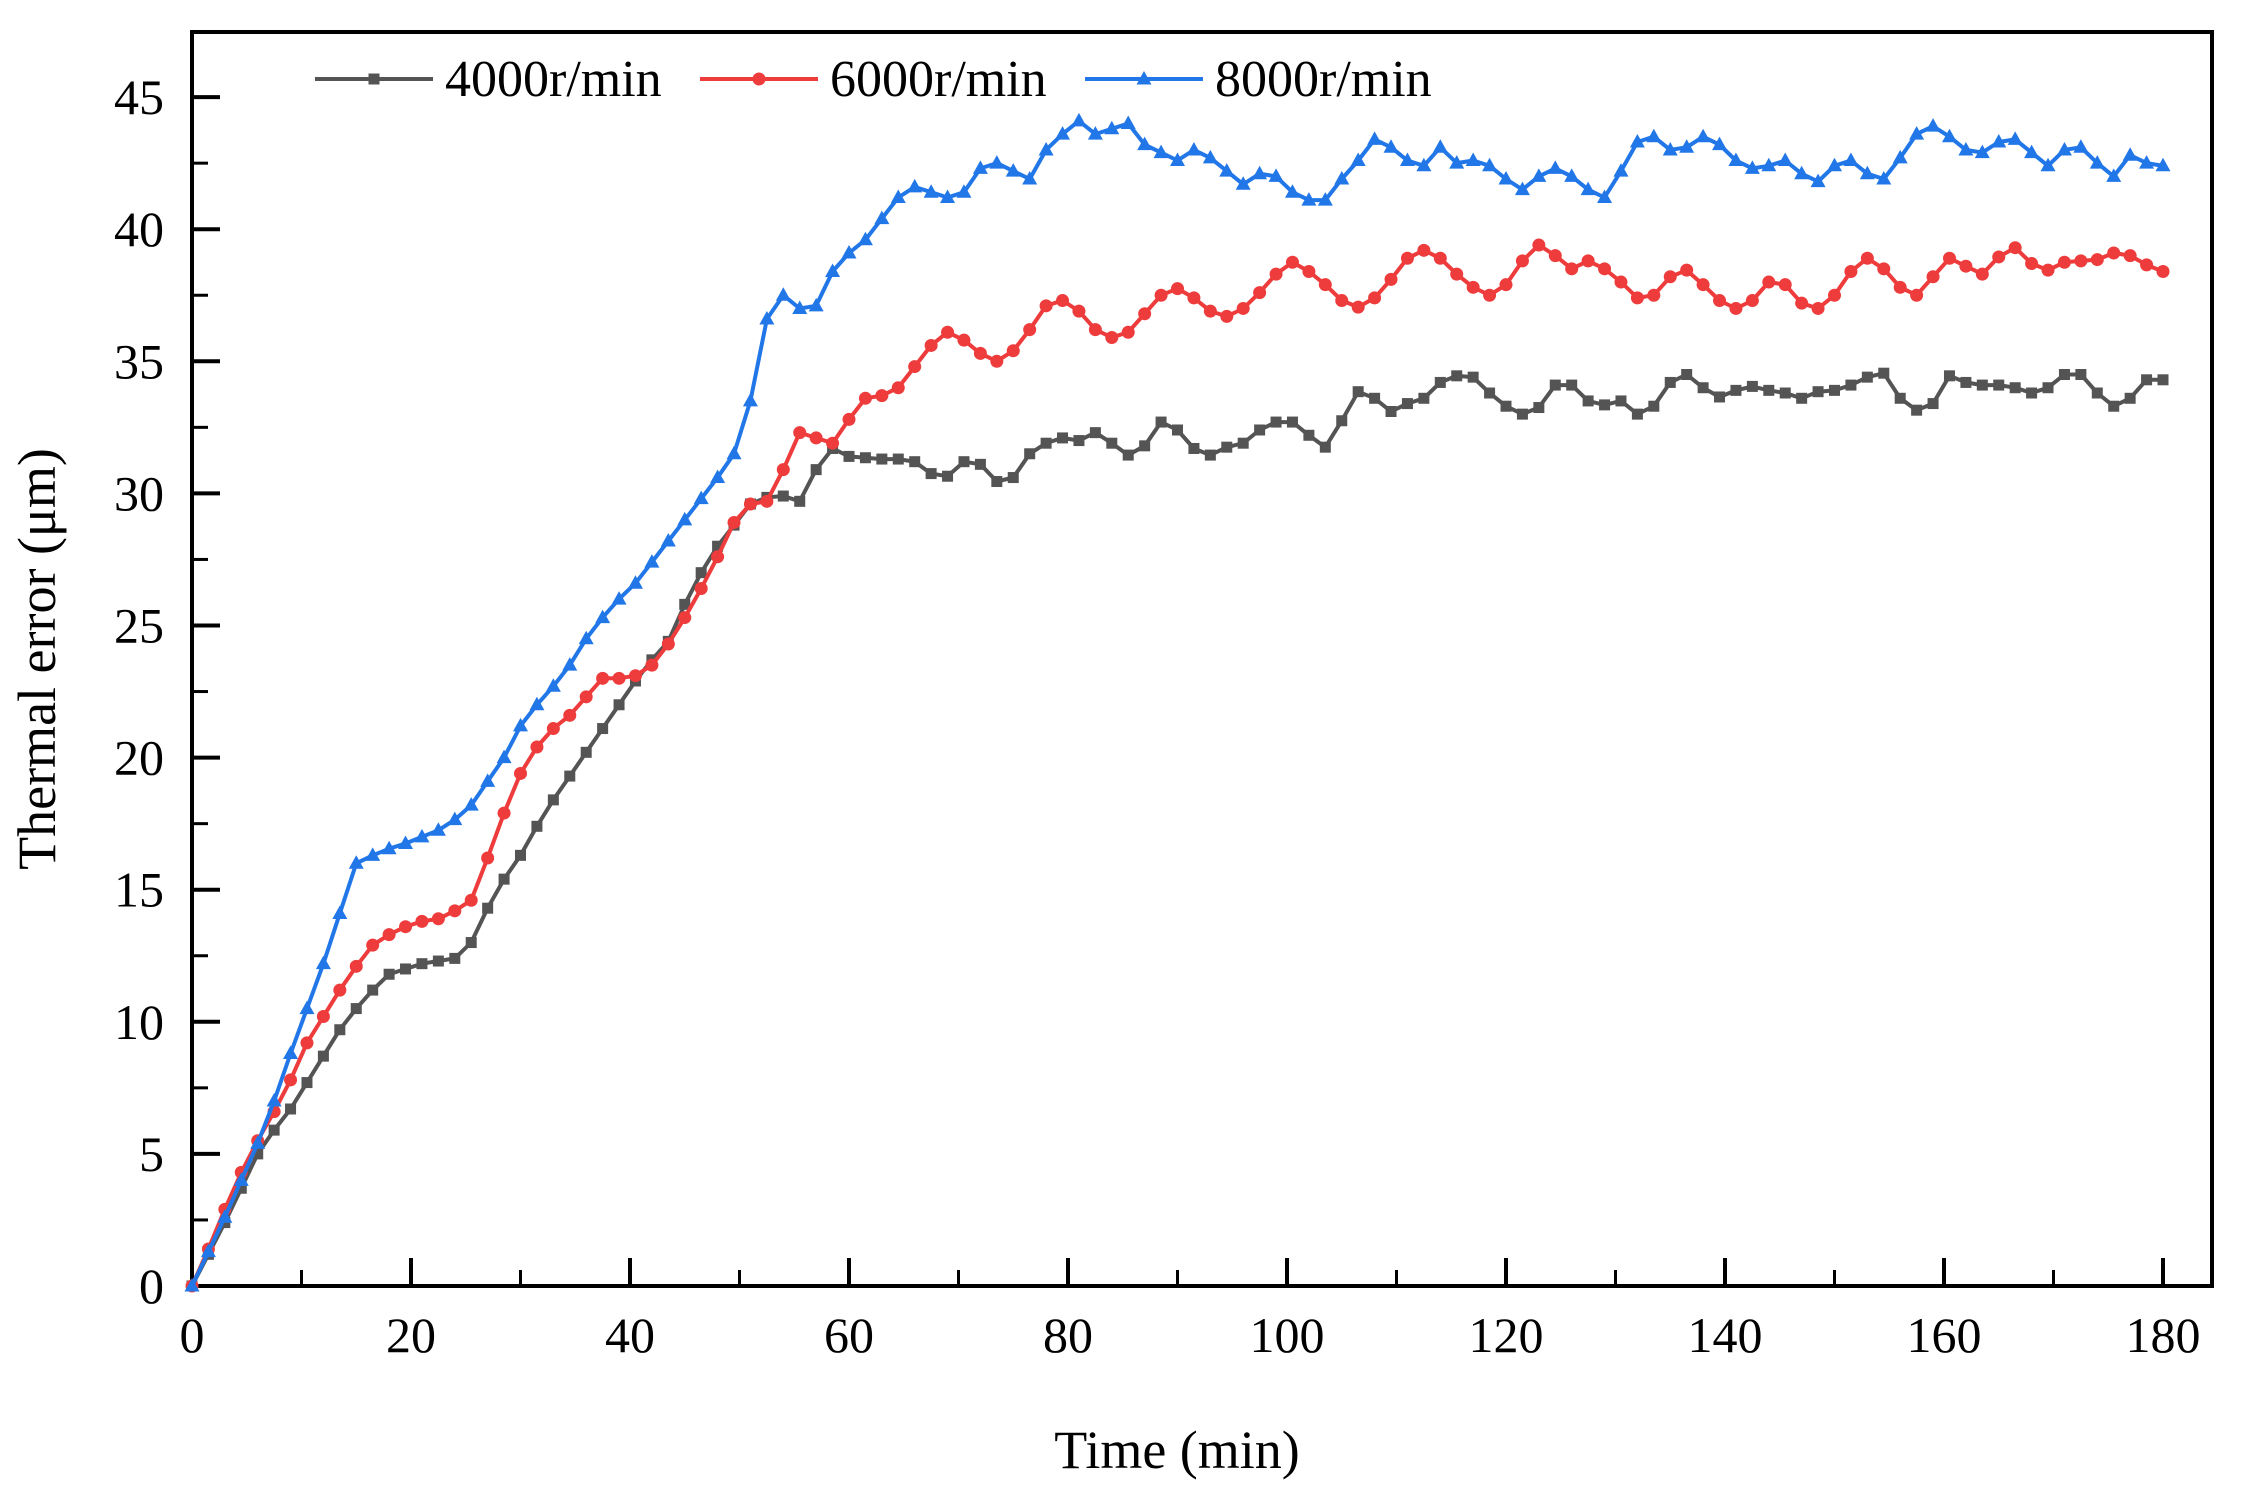 The width and height of the screenshot is (2256, 1512). Describe the element at coordinates (151, 1286) in the screenshot. I see `y-tick-label: 0` at that location.